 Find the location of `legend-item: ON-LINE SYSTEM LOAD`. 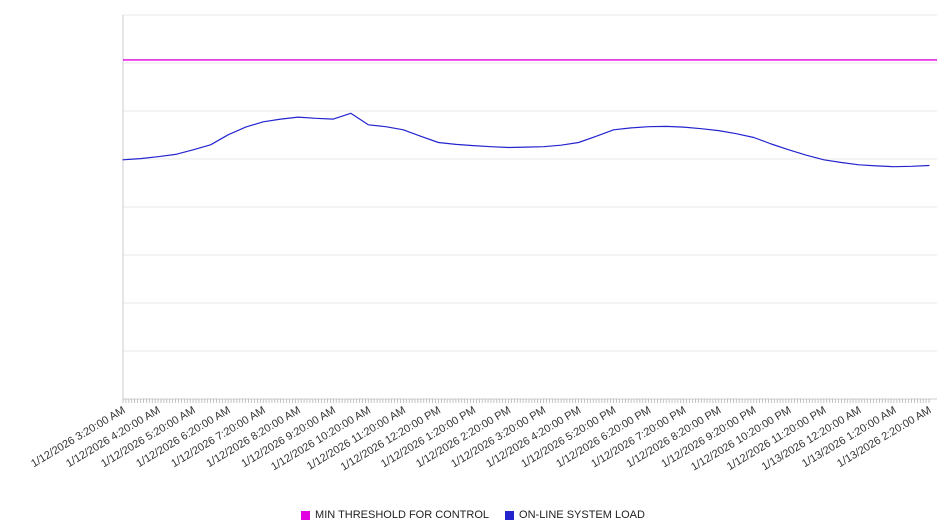

legend-item: ON-LINE SYSTEM LOAD is located at coordinates (575, 515).